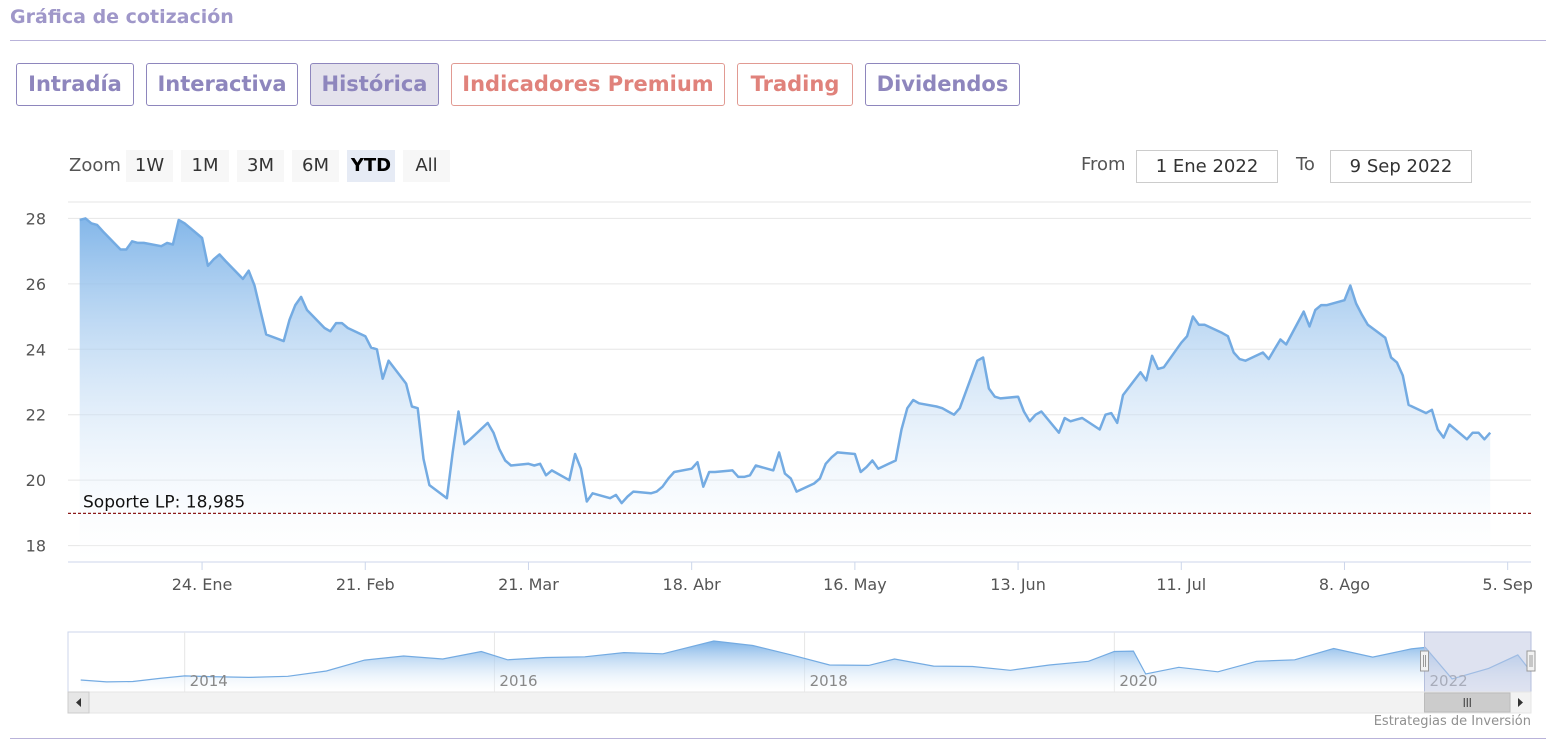 Image resolution: width=1565 pixels, height=754 pixels. I want to click on tab-trading: Trading, so click(795, 84).